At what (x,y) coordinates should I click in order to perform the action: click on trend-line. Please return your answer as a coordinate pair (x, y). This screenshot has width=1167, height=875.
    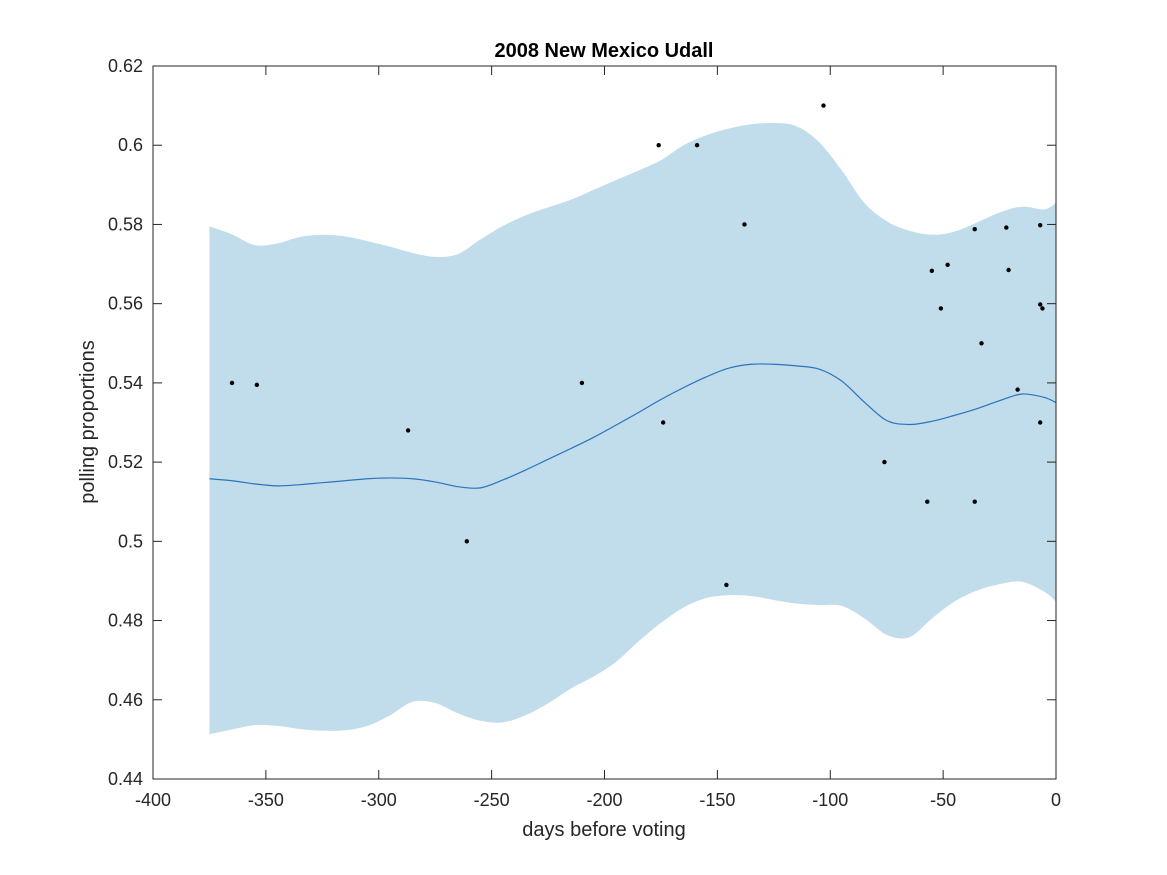
    Looking at the image, I should click on (633, 426).